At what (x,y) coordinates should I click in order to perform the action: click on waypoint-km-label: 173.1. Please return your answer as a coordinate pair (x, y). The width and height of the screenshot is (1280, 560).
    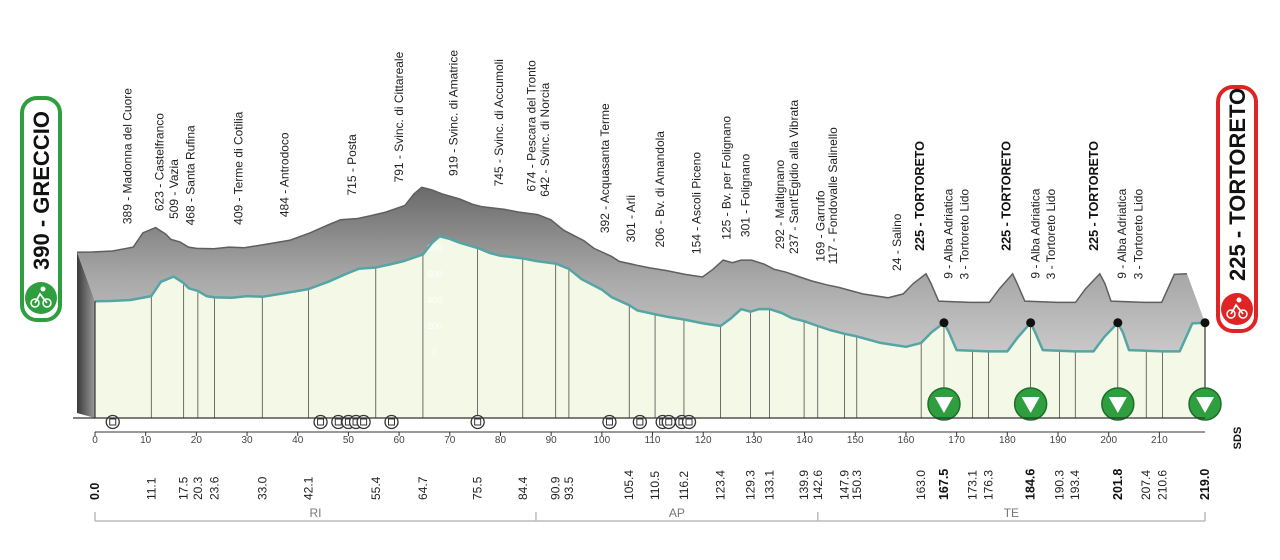
    Looking at the image, I should click on (972, 485).